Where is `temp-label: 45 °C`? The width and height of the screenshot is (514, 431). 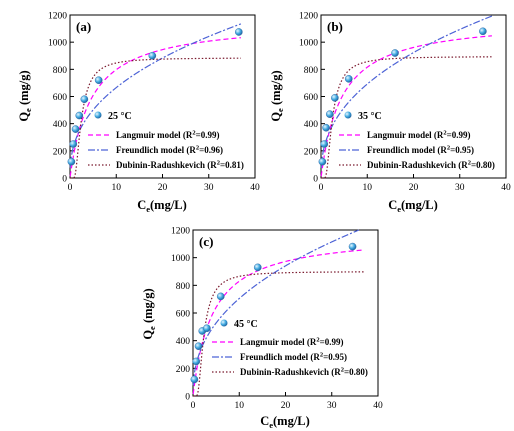
temp-label: 45 °C is located at coordinates (246, 324).